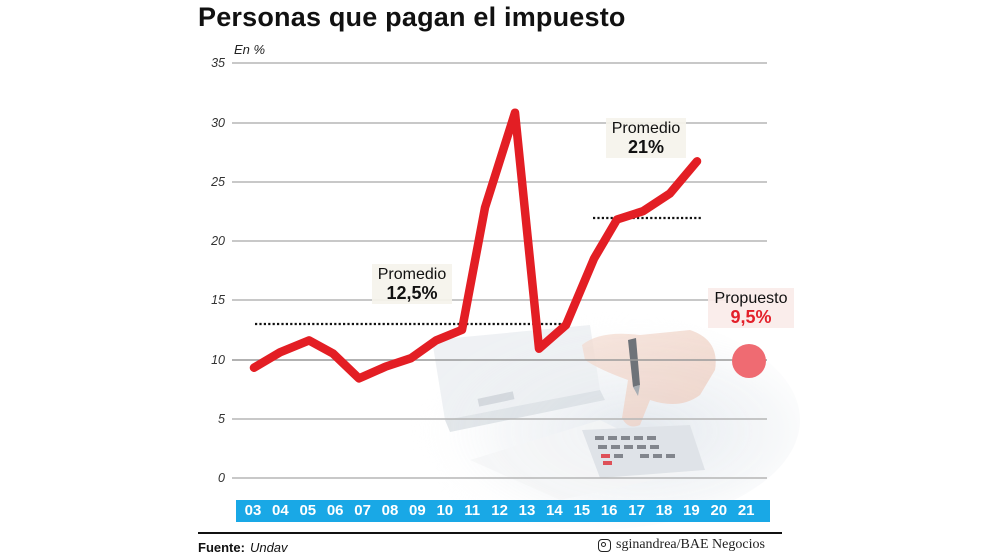  Describe the element at coordinates (527, 510) in the screenshot. I see `x-axis-label: 13` at that location.